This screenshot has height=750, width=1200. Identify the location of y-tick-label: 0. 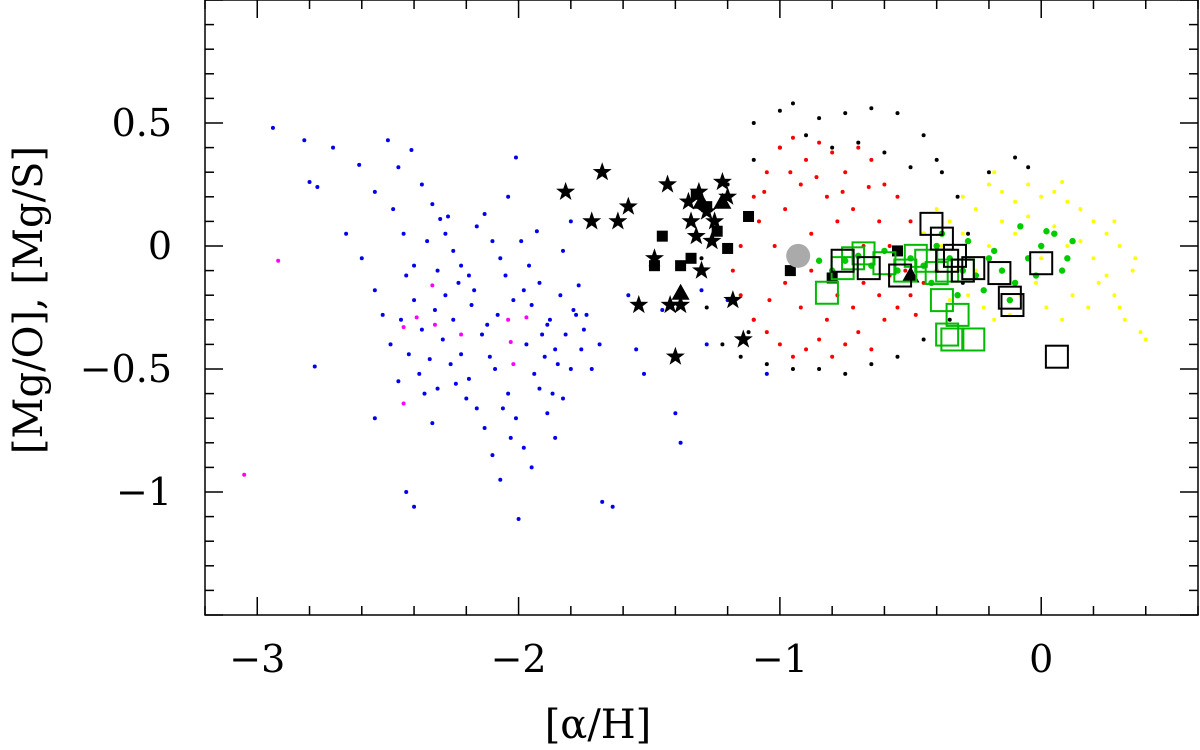
(160, 246).